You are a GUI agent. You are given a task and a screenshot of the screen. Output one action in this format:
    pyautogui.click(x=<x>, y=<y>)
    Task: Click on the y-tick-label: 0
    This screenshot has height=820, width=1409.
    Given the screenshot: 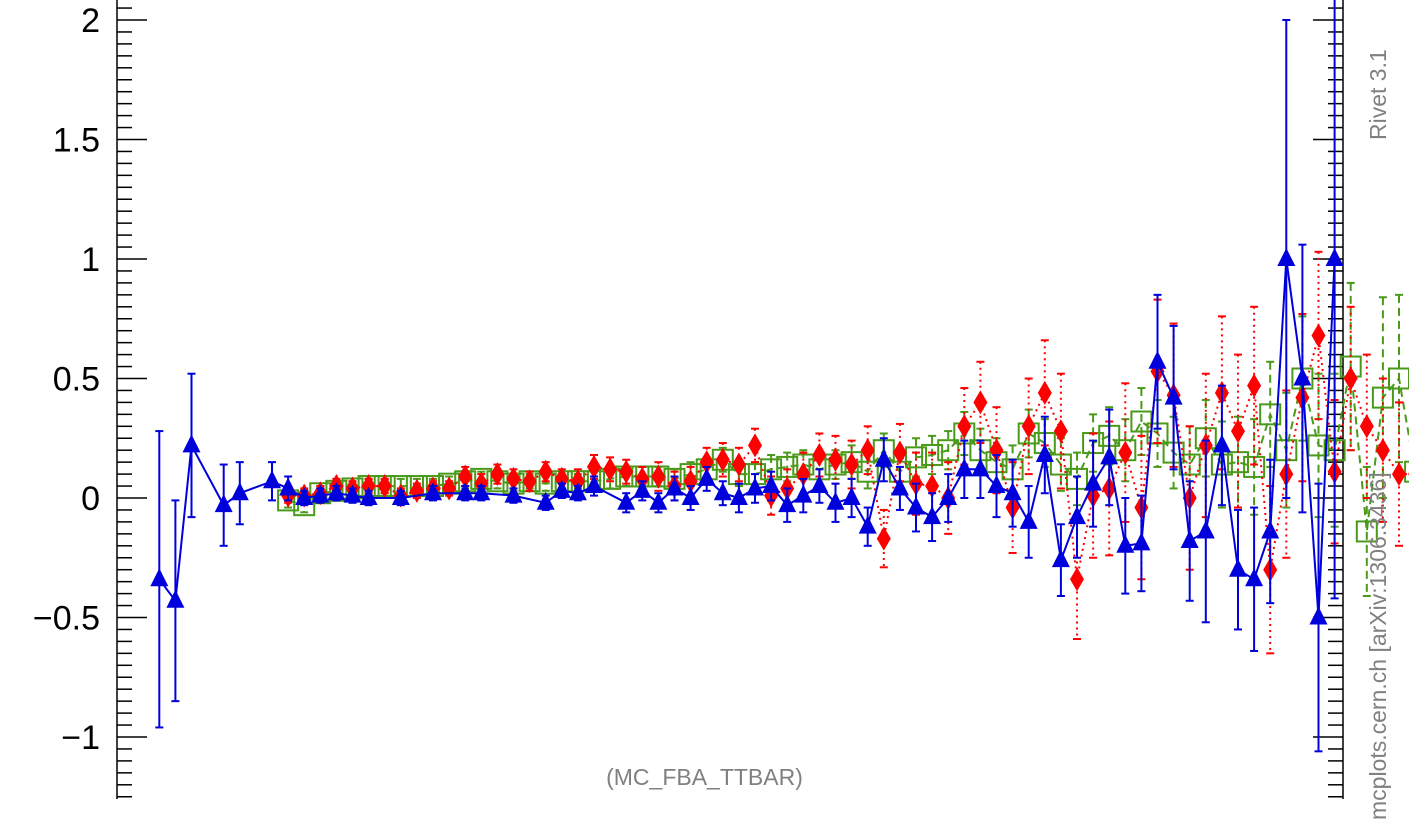 What is the action you would take?
    pyautogui.click(x=90, y=499)
    